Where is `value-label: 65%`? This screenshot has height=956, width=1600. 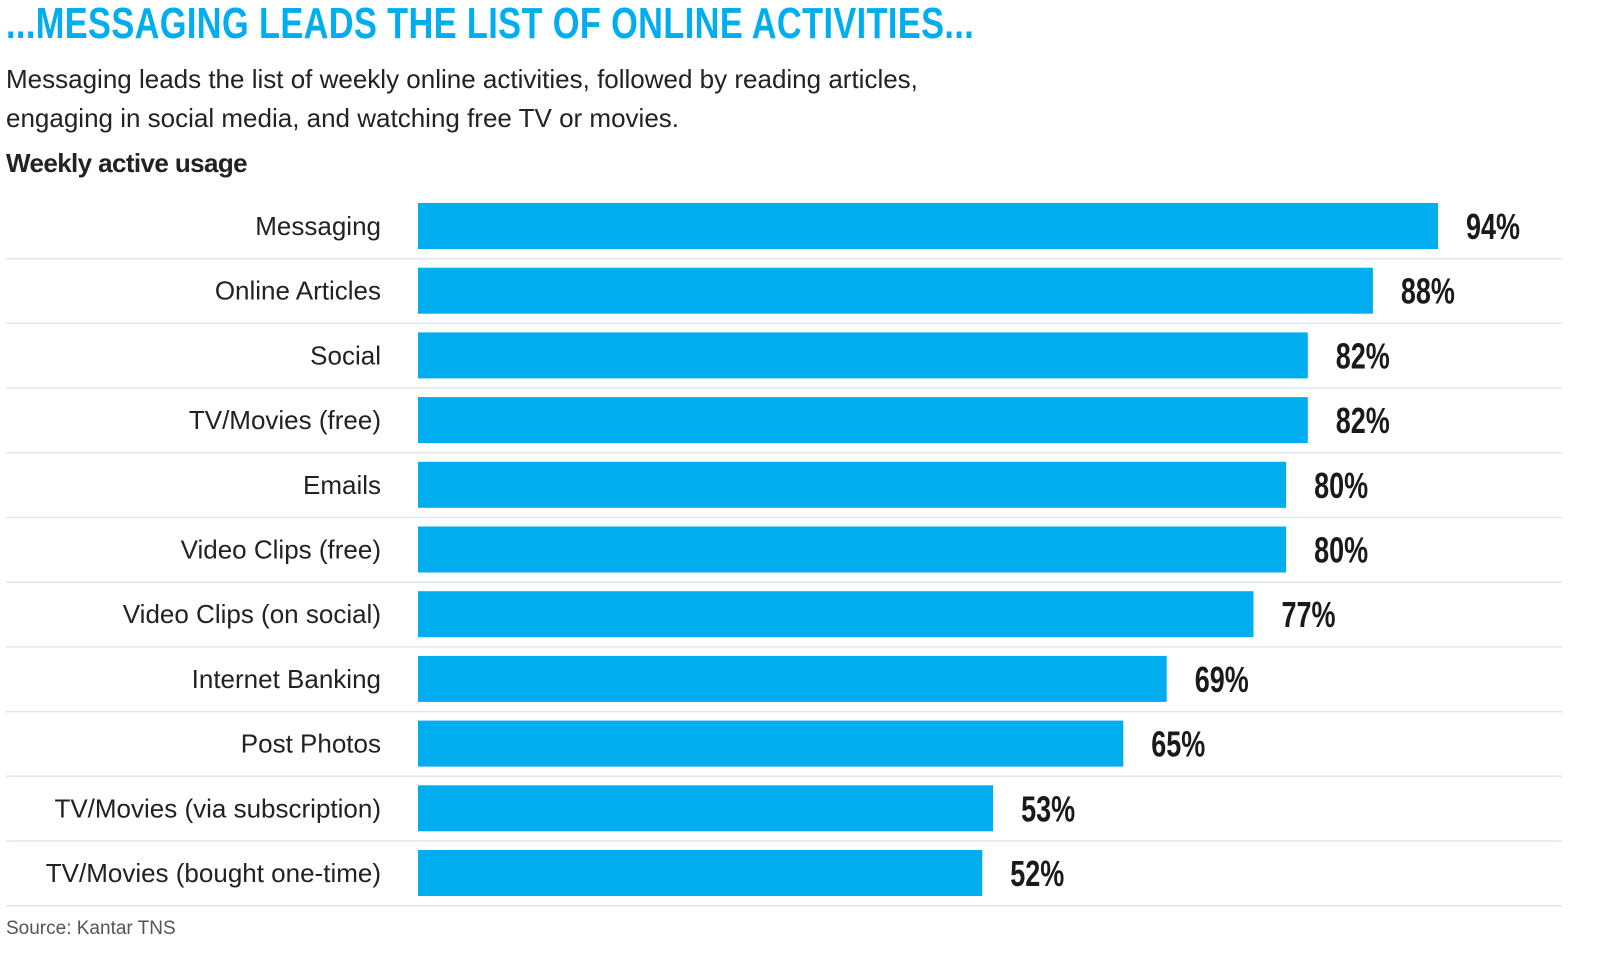
value-label: 65% is located at coordinates (1178, 744).